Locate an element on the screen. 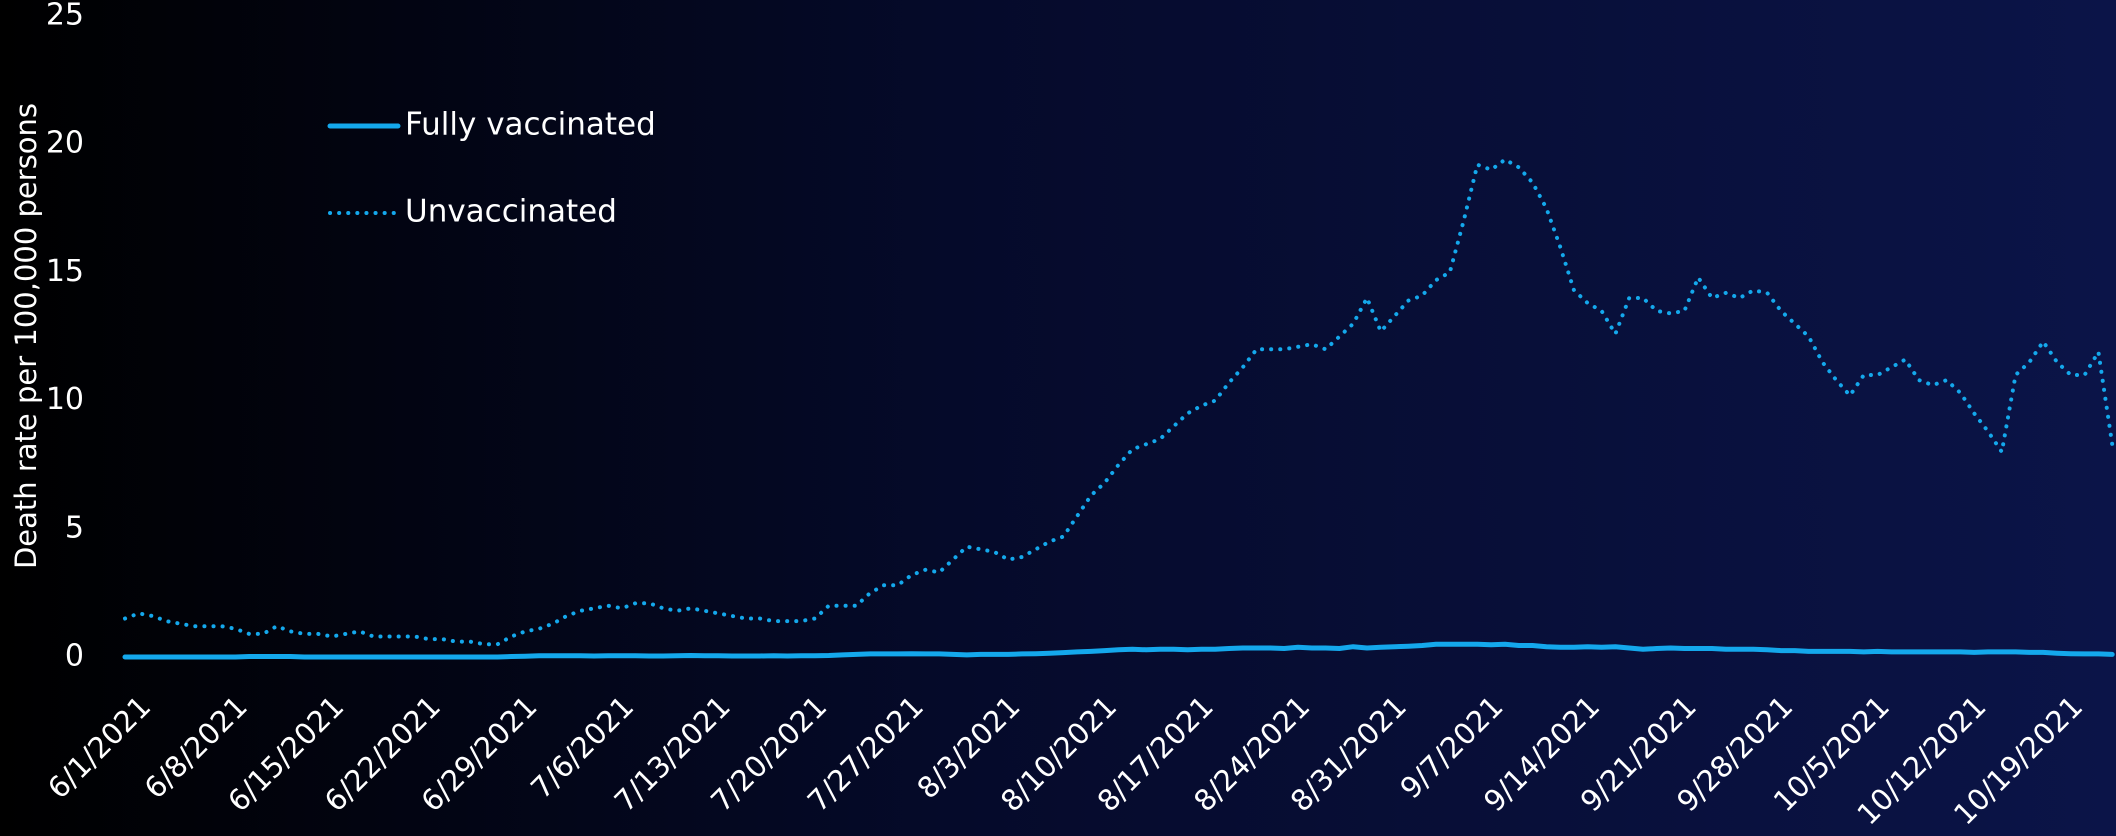 The height and width of the screenshot is (836, 2116). series-line is located at coordinates (1118, 650).